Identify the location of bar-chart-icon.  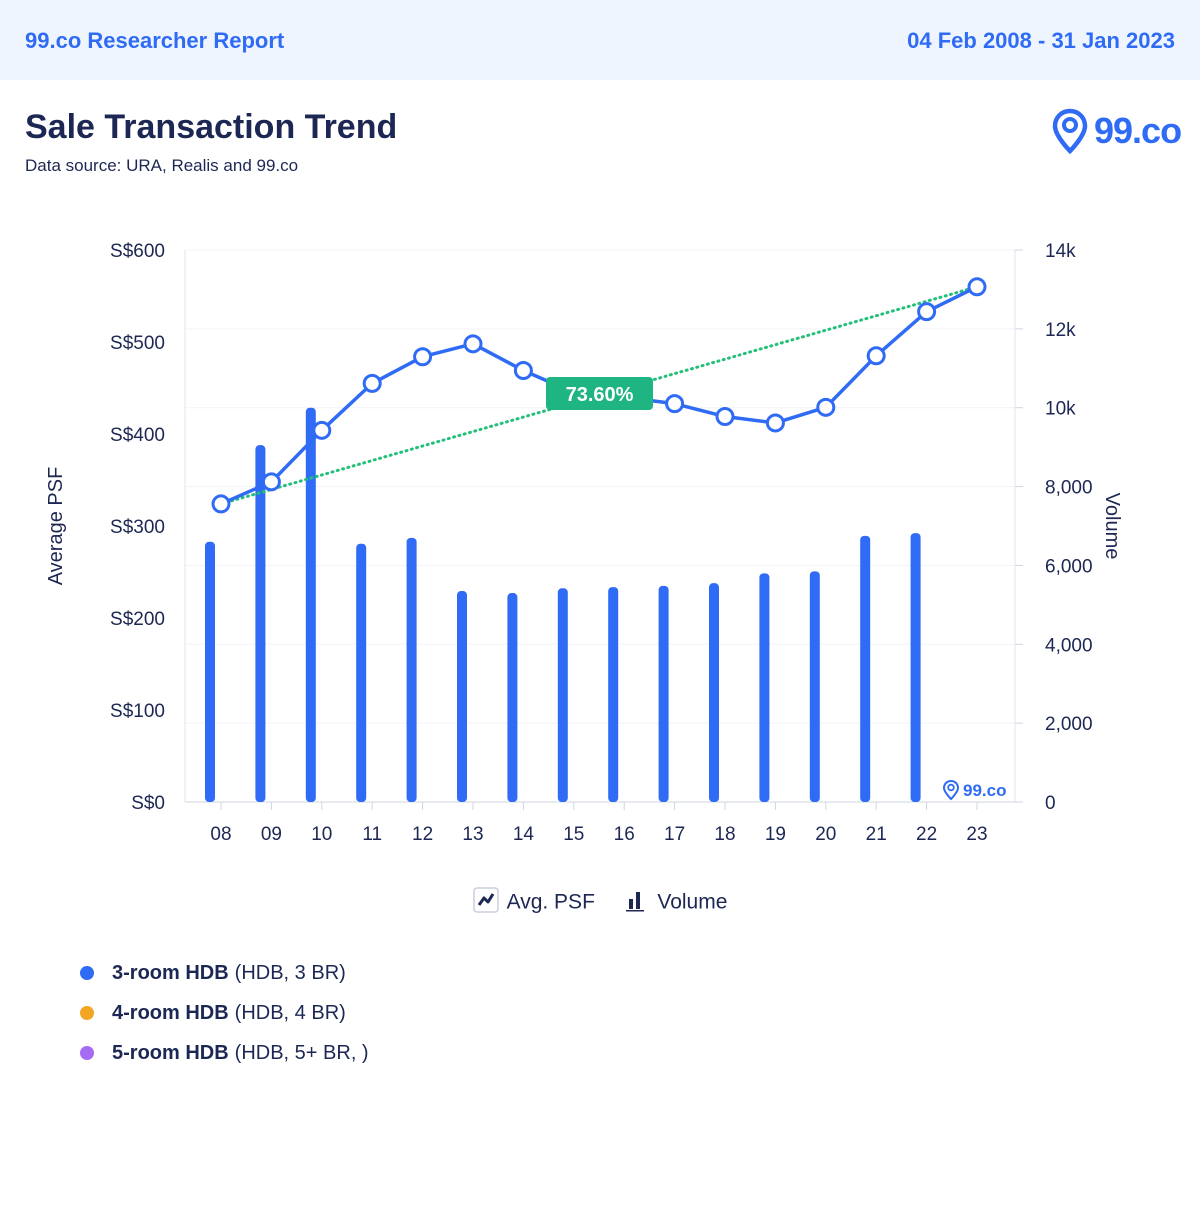
(635, 902).